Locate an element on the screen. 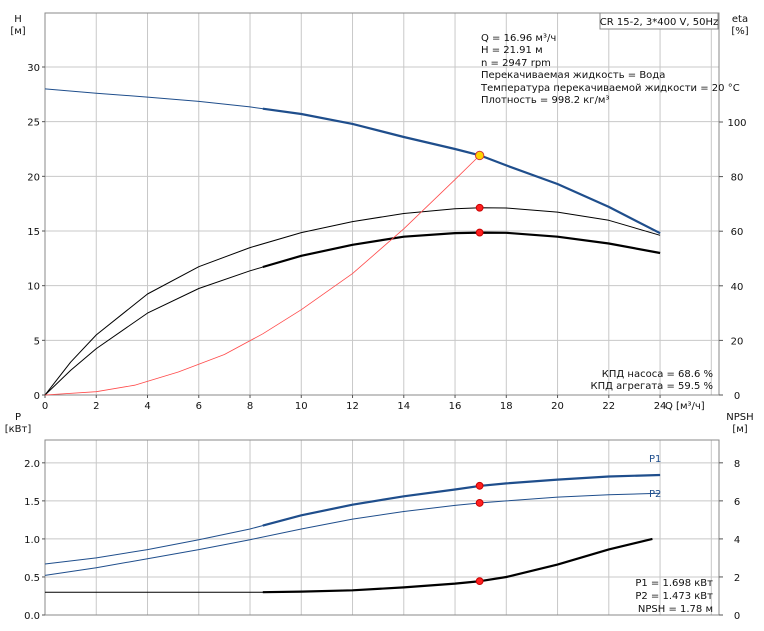  x-tick-label: 0 is located at coordinates (45, 406).